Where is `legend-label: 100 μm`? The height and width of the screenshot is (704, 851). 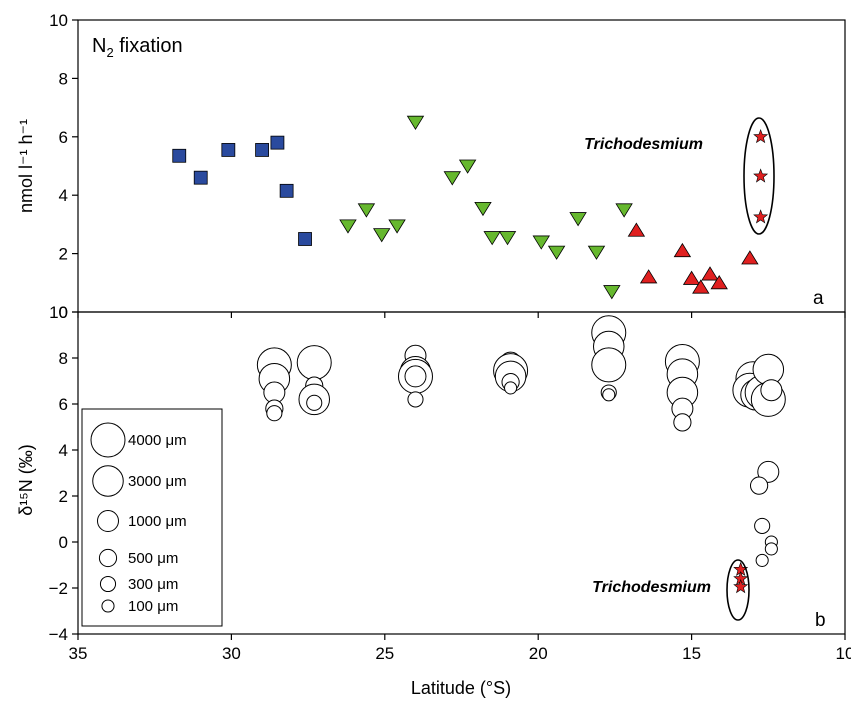 legend-label: 100 μm is located at coordinates (153, 606).